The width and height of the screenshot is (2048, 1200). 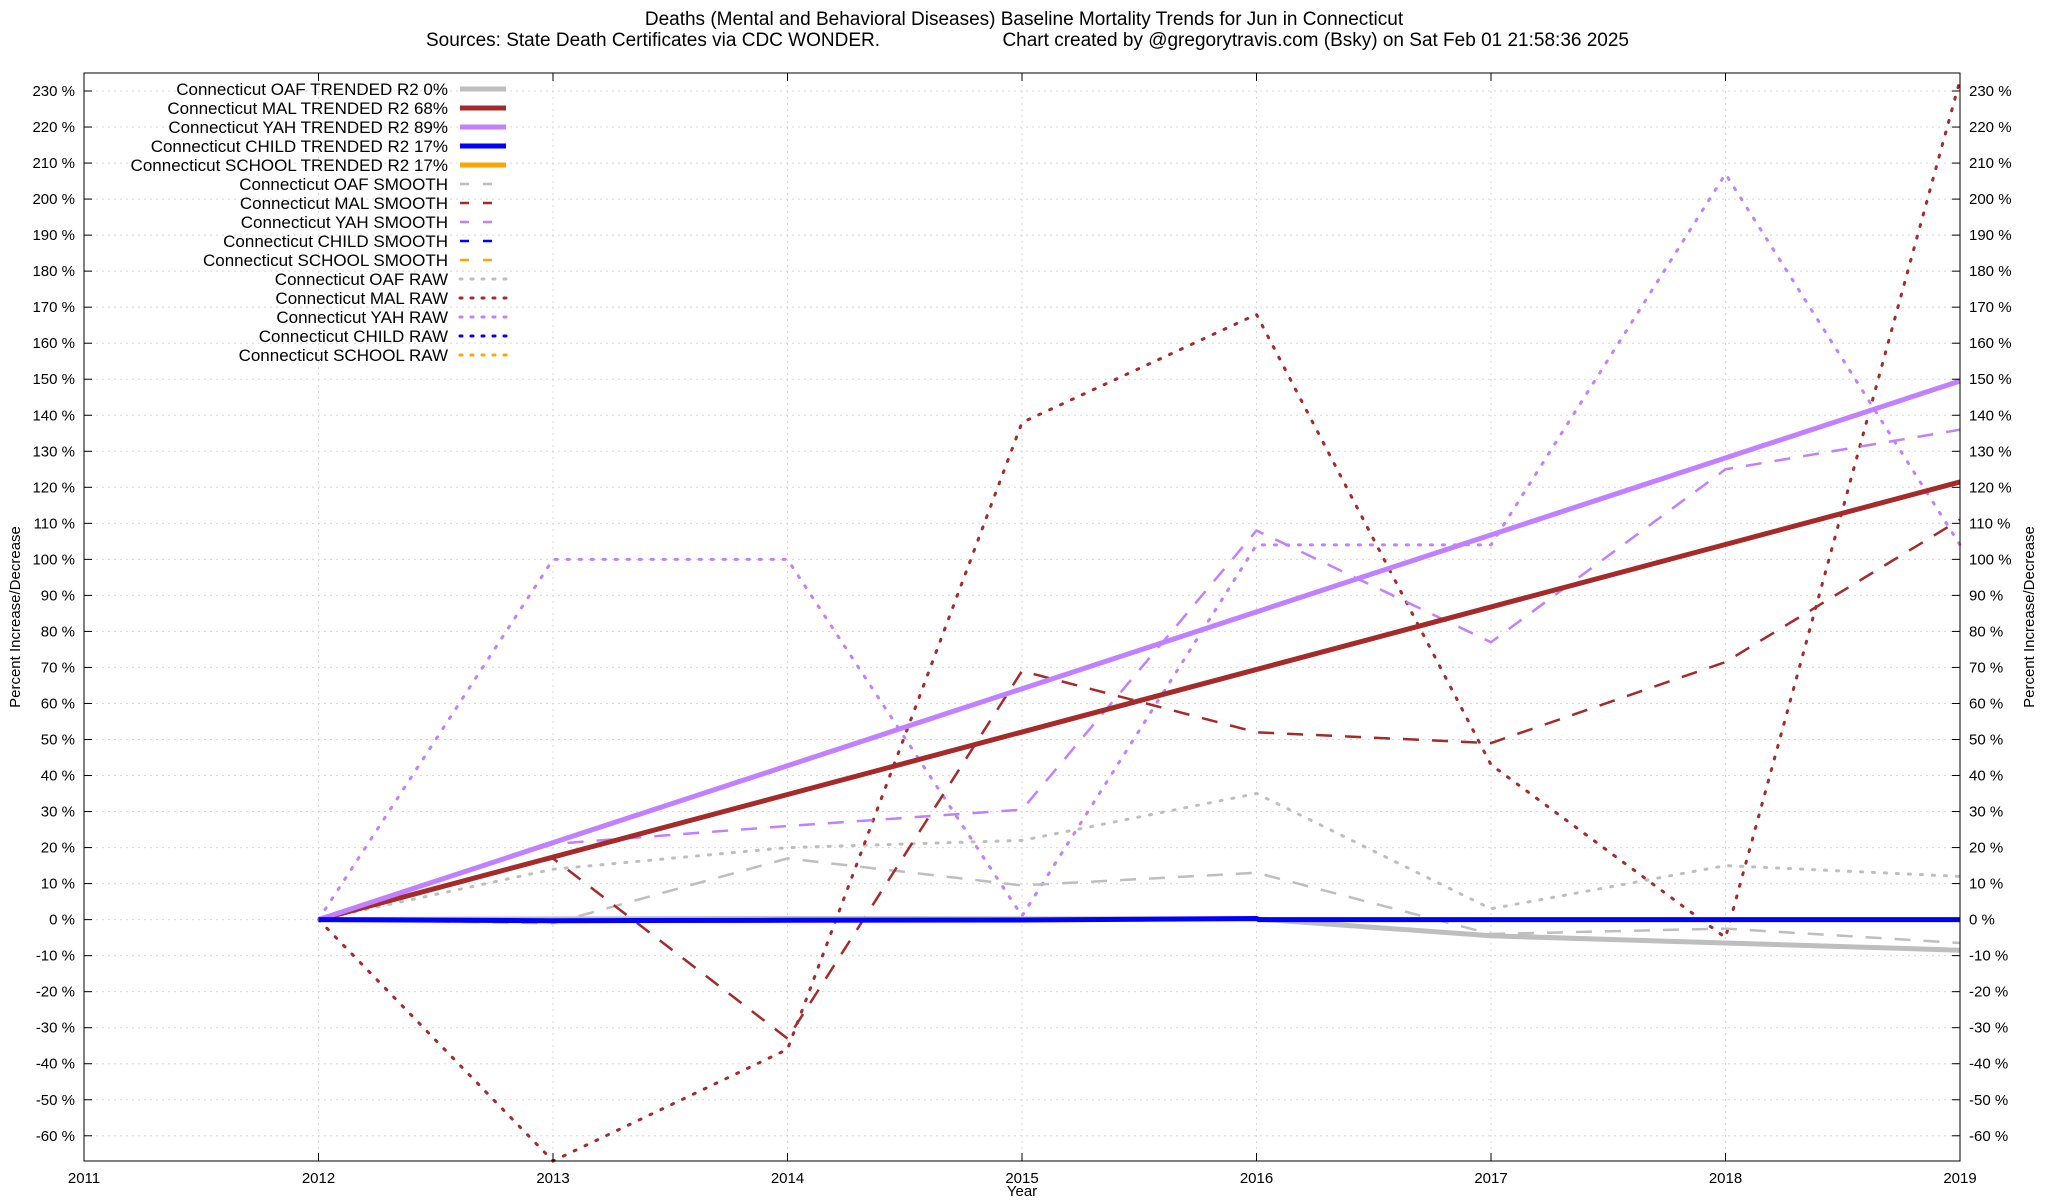 What do you see at coordinates (53, 163) in the screenshot?
I see `y-tick-label: 210 %` at bounding box center [53, 163].